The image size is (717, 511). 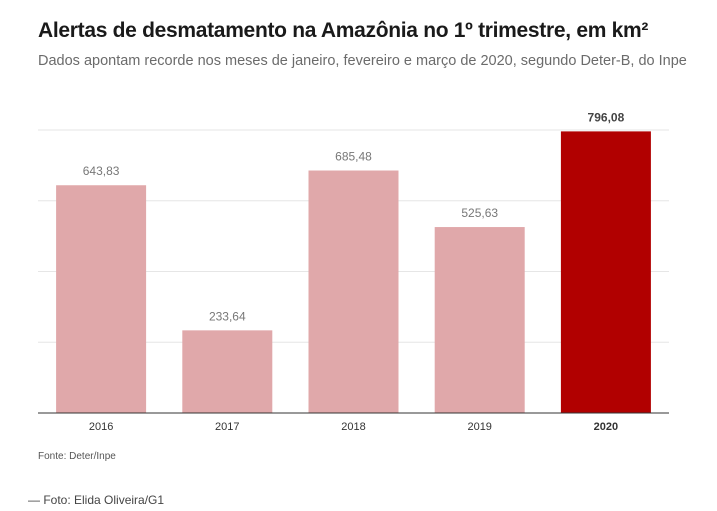 I want to click on data-label: 525,63, so click(x=479, y=213).